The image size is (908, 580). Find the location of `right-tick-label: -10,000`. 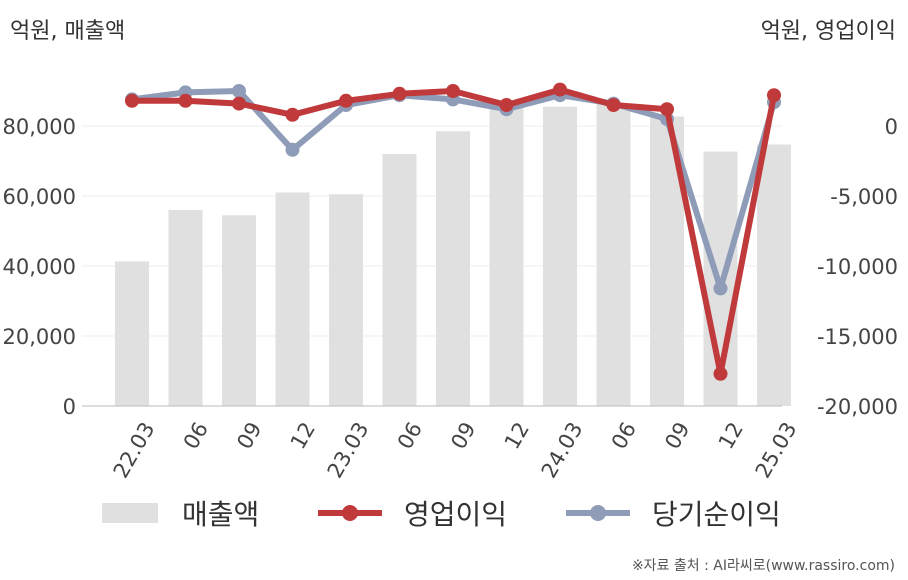

right-tick-label: -10,000 is located at coordinates (857, 267).